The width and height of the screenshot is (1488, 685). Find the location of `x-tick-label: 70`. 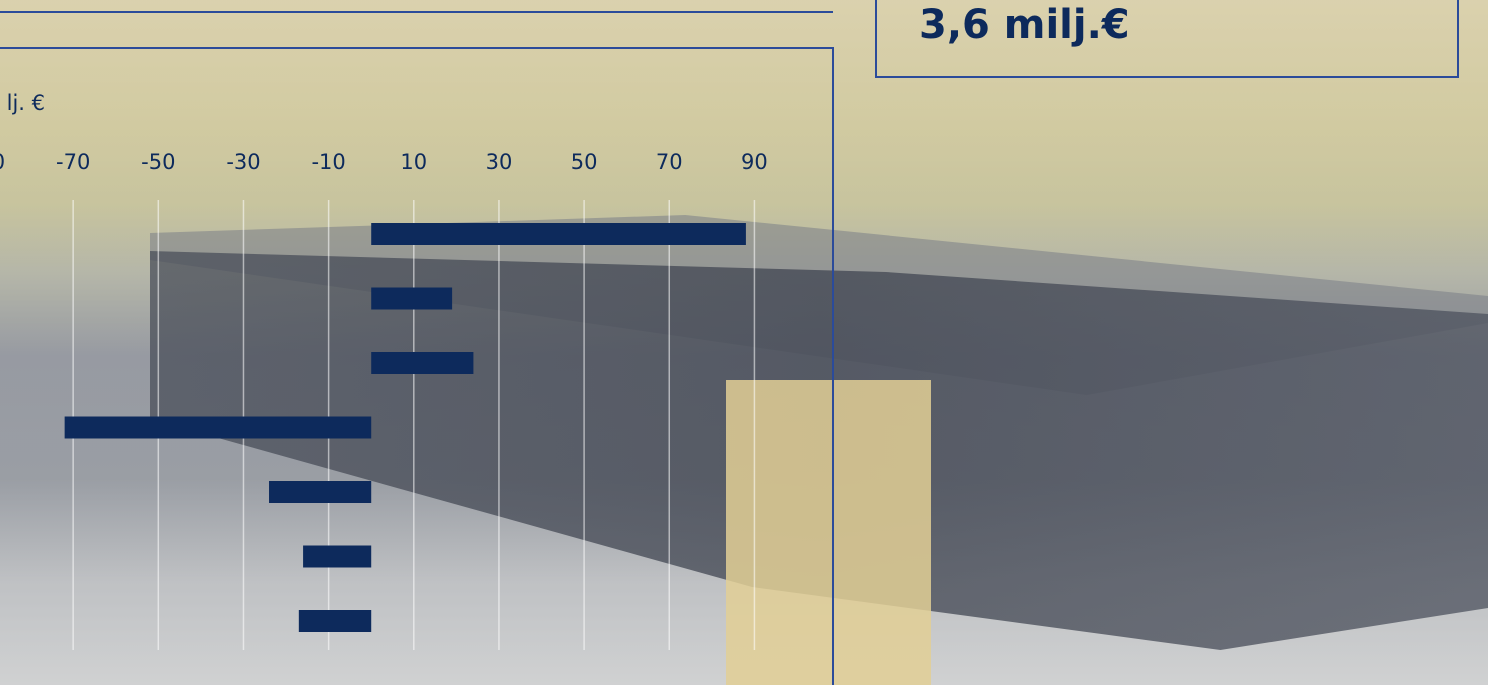

x-tick-label: 70 is located at coordinates (669, 162).